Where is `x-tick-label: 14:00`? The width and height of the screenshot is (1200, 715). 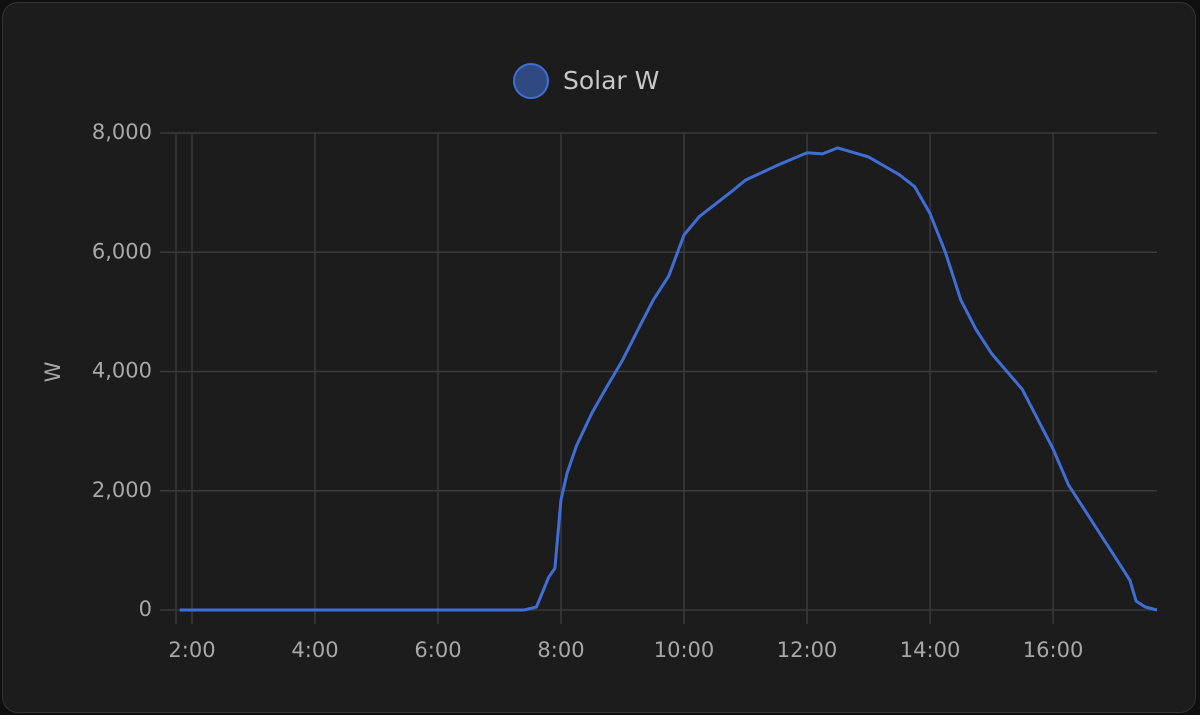
x-tick-label: 14:00 is located at coordinates (930, 650).